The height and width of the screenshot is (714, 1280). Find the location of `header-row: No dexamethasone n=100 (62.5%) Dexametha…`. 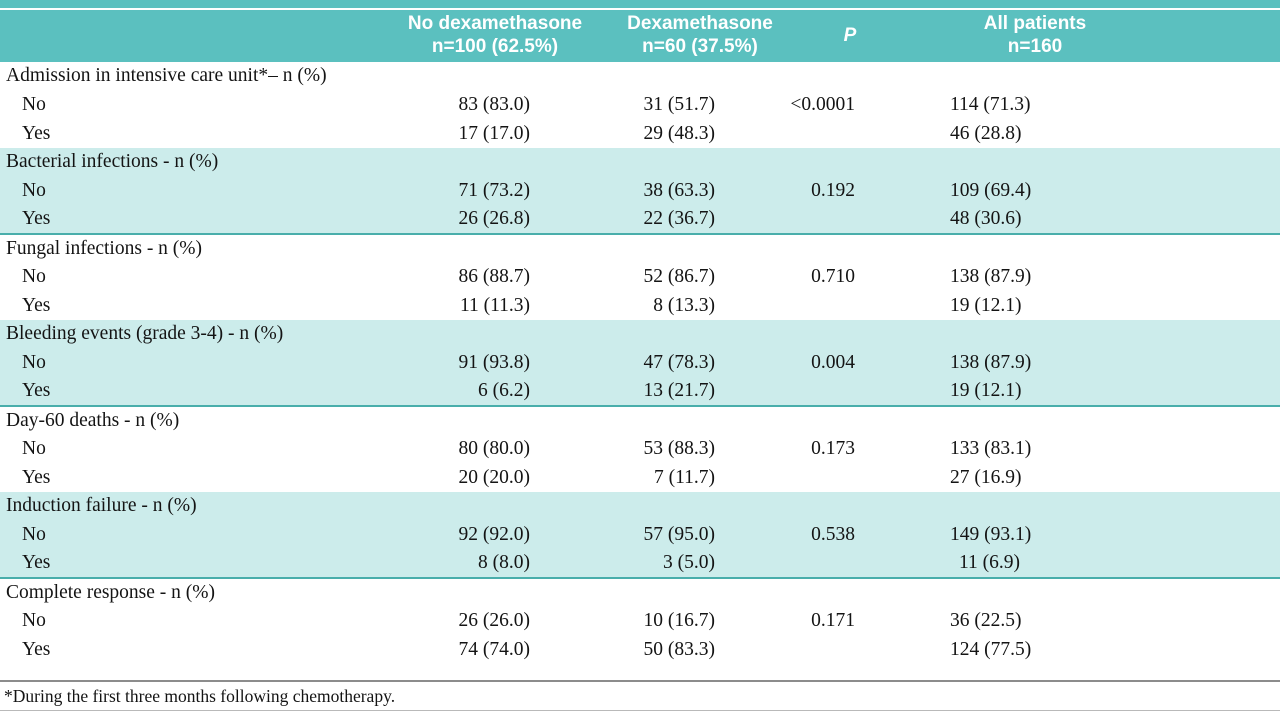

header-row: No dexamethasone n=100 (62.5%) Dexametha… is located at coordinates (640, 36).